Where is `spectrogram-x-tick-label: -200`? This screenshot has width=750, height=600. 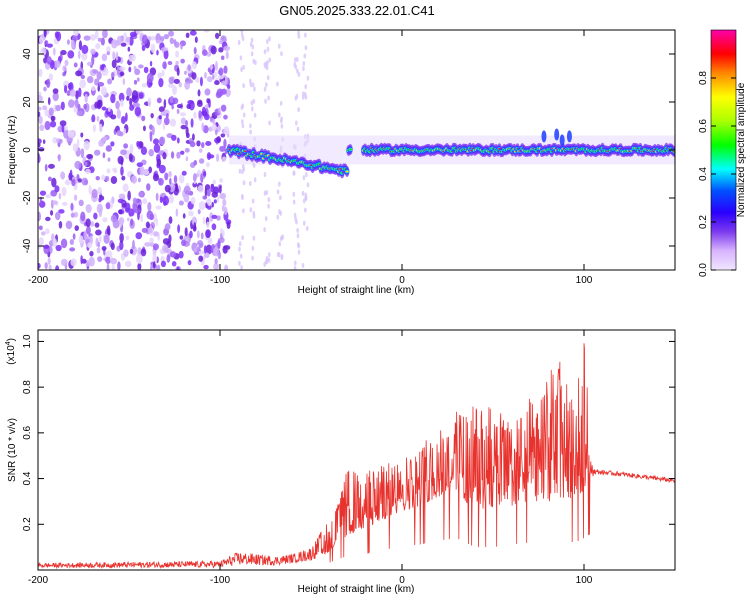
spectrogram-x-tick-label: -200 is located at coordinates (38, 280).